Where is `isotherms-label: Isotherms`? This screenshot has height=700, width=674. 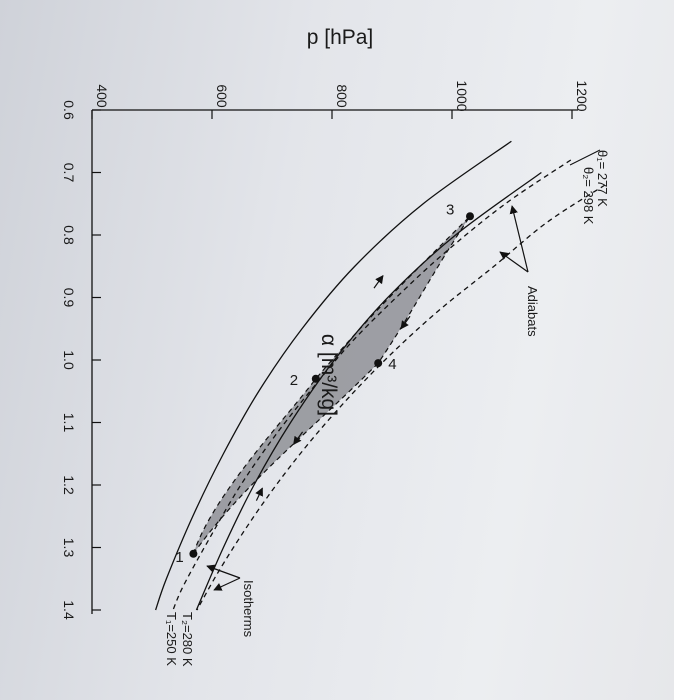 isotherms-label: Isotherms is located at coordinates (248, 609).